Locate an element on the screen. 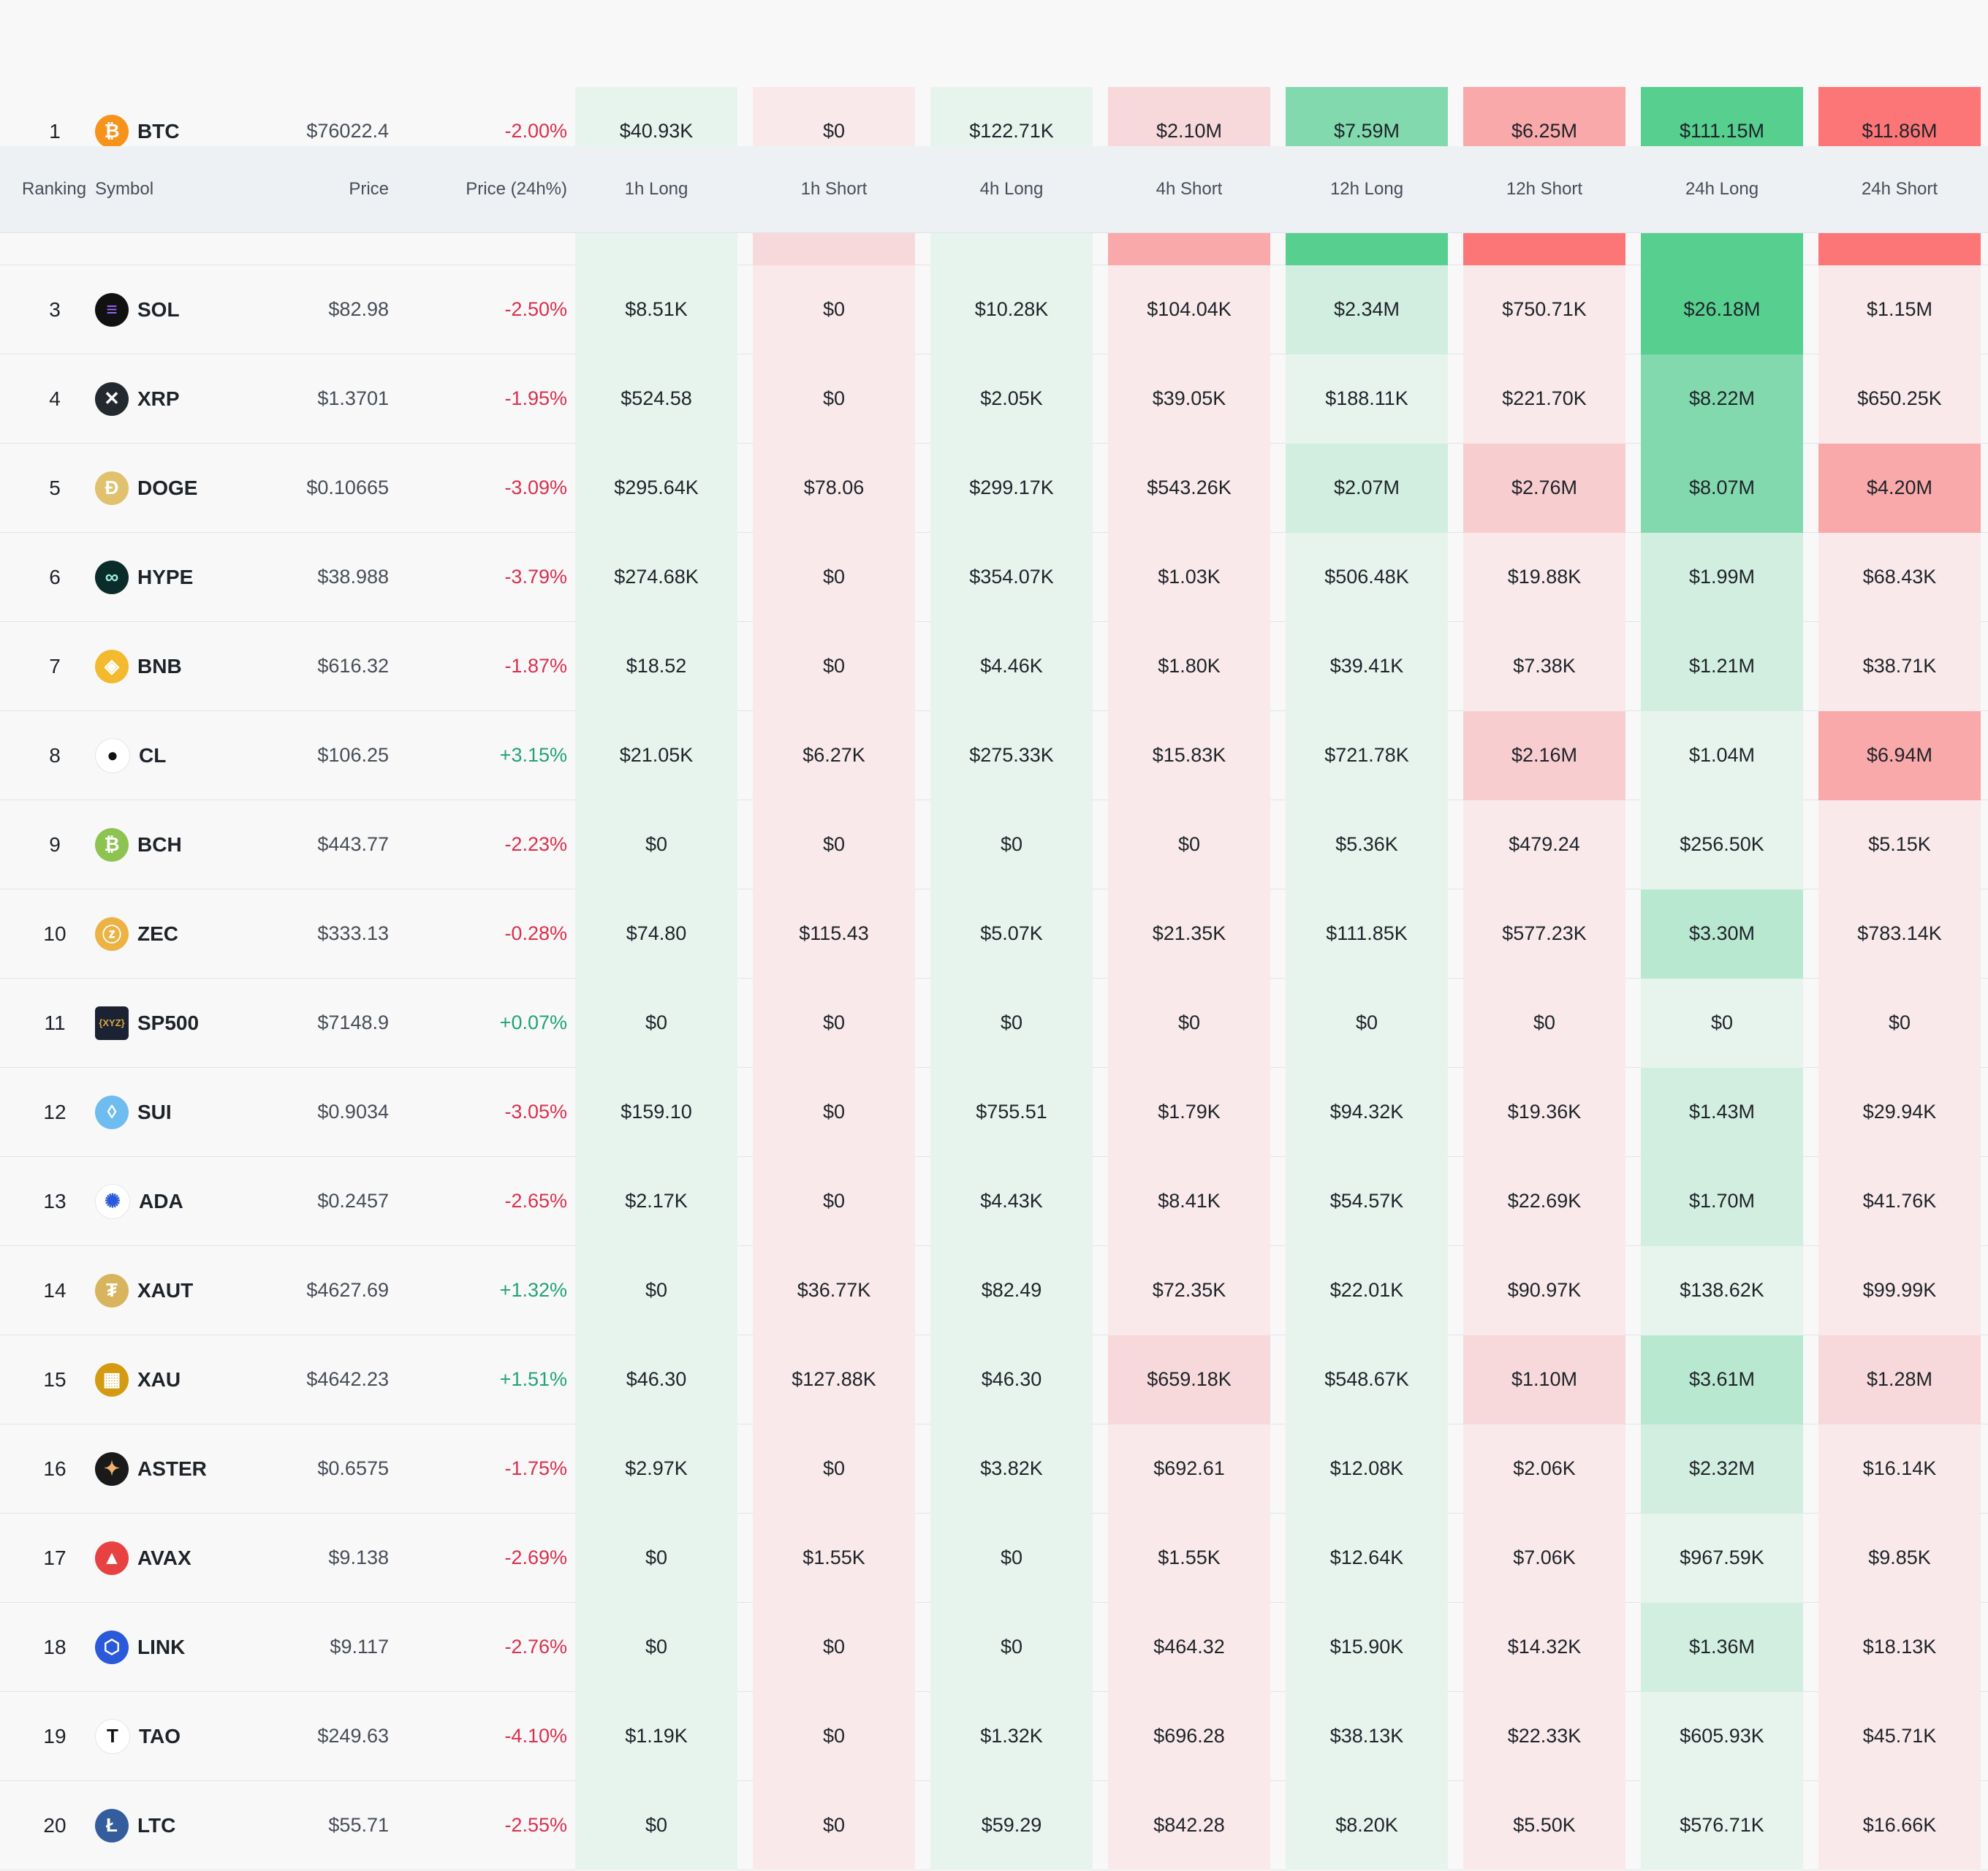 The image size is (1988, 1871). liquidation-24h-long-cell: $576.71K is located at coordinates (1722, 1825).